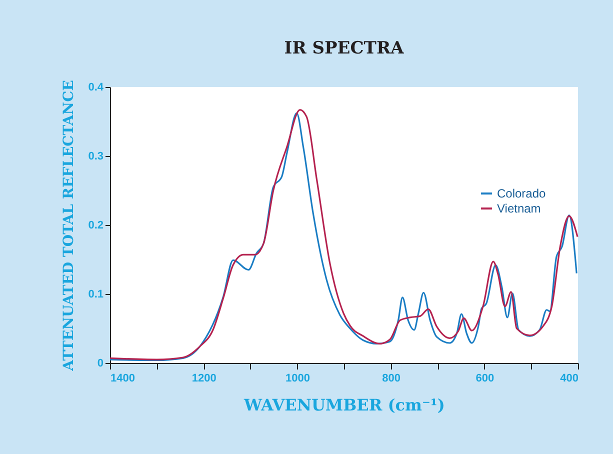  I want to click on x-tick-label: 600, so click(485, 378).